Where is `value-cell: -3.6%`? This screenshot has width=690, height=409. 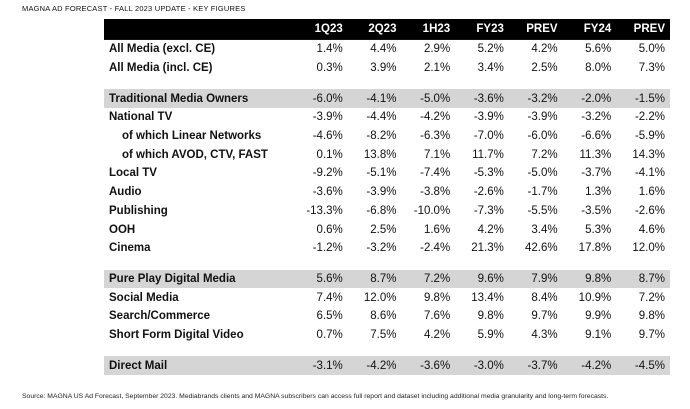 value-cell: -3.6% is located at coordinates (327, 192).